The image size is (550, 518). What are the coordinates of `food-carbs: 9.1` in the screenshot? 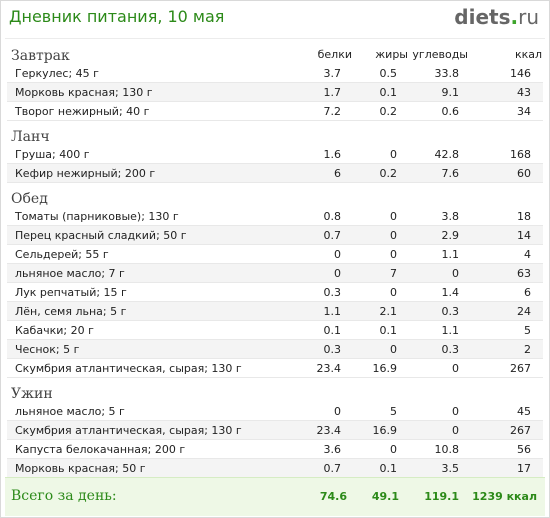 It's located at (439, 92).